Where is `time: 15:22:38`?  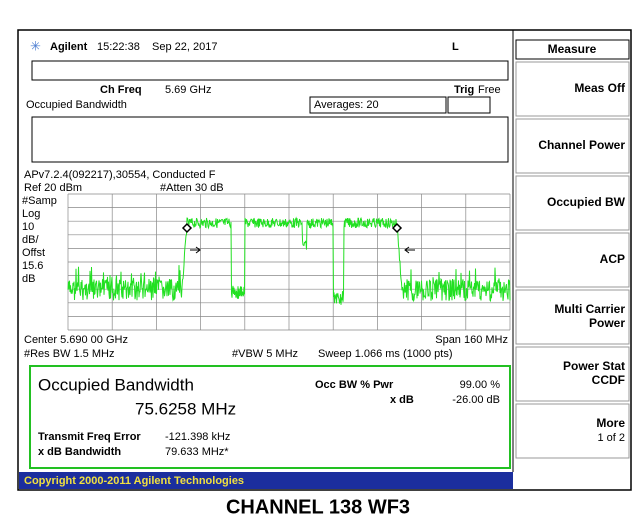
time: 15:22:38 is located at coordinates (118, 47).